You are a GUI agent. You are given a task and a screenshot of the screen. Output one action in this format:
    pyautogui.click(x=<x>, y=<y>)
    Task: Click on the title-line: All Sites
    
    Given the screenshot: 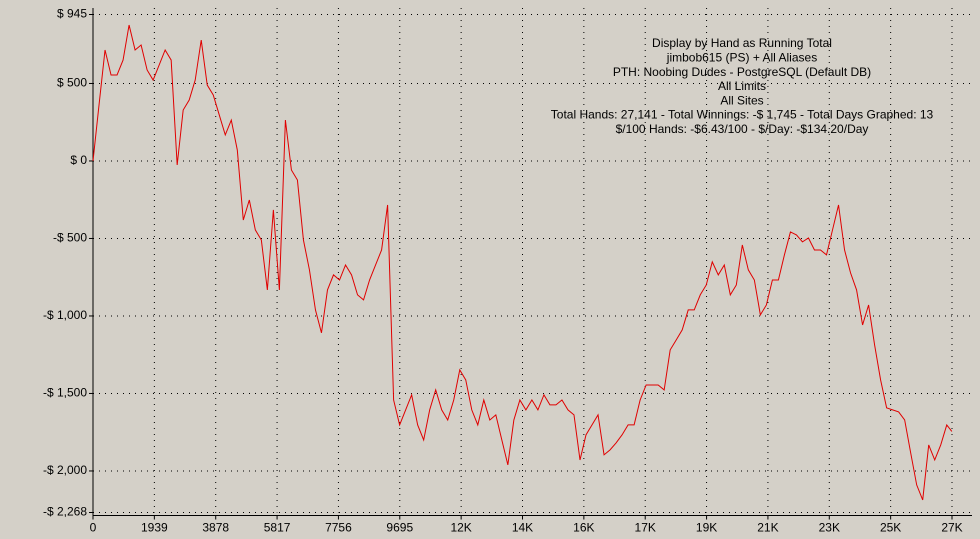 What is the action you would take?
    pyautogui.click(x=741, y=100)
    